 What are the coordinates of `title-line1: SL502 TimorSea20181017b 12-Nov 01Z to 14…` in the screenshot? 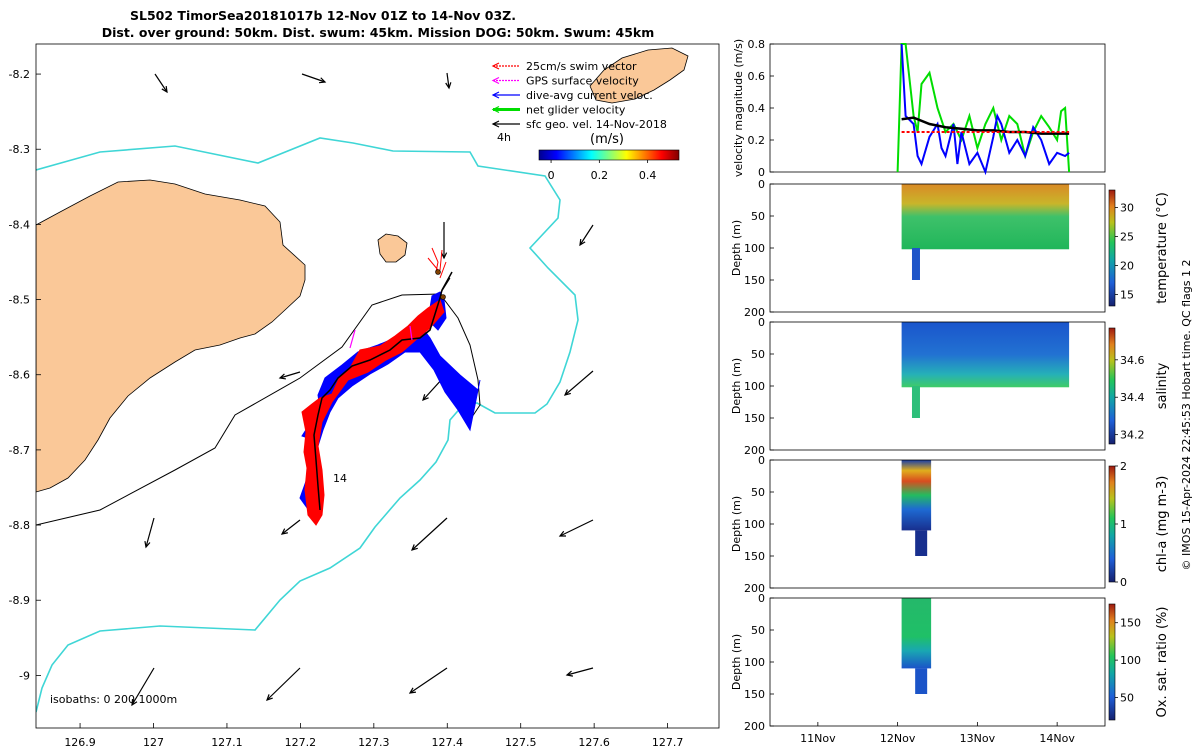 It's located at (323, 15).